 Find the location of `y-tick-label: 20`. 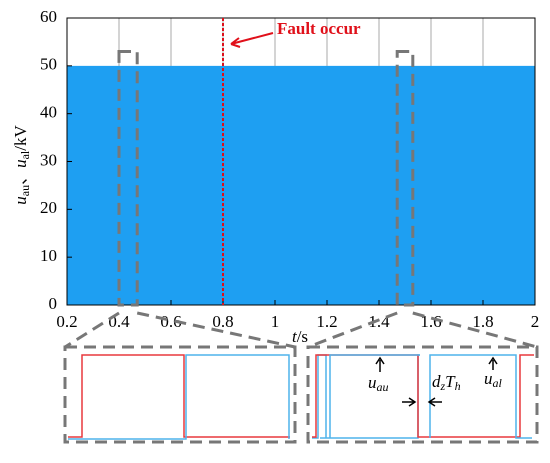

y-tick-label: 20 is located at coordinates (48, 207).